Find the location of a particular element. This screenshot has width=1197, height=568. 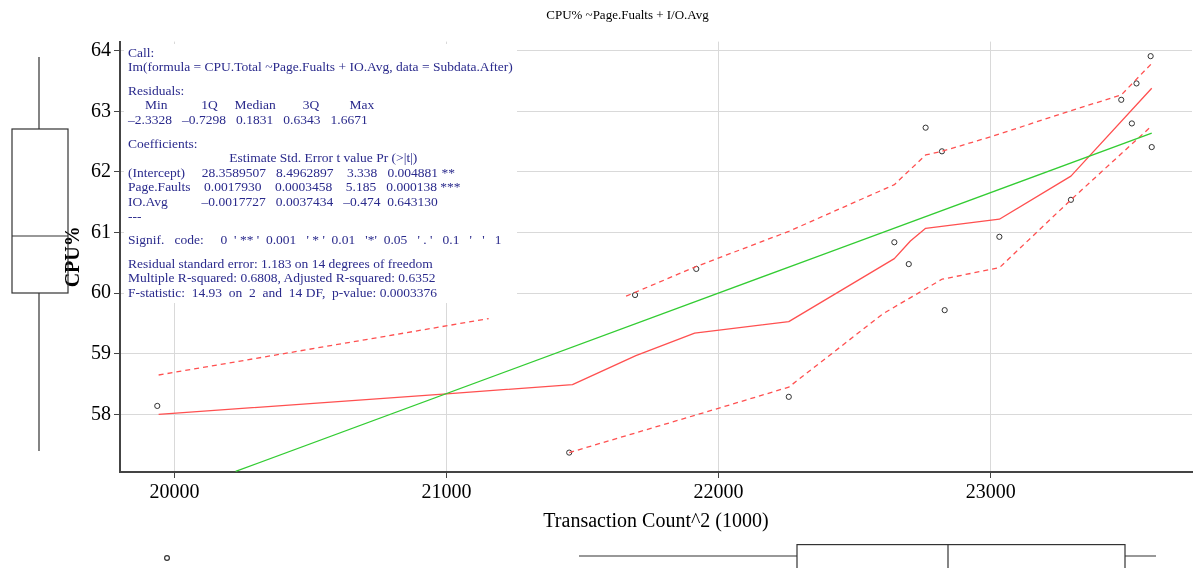

annotation: F-statistic: 14.93 on 2 and 14 DF, p-value: 0.0003376 is located at coordinates (283, 292).